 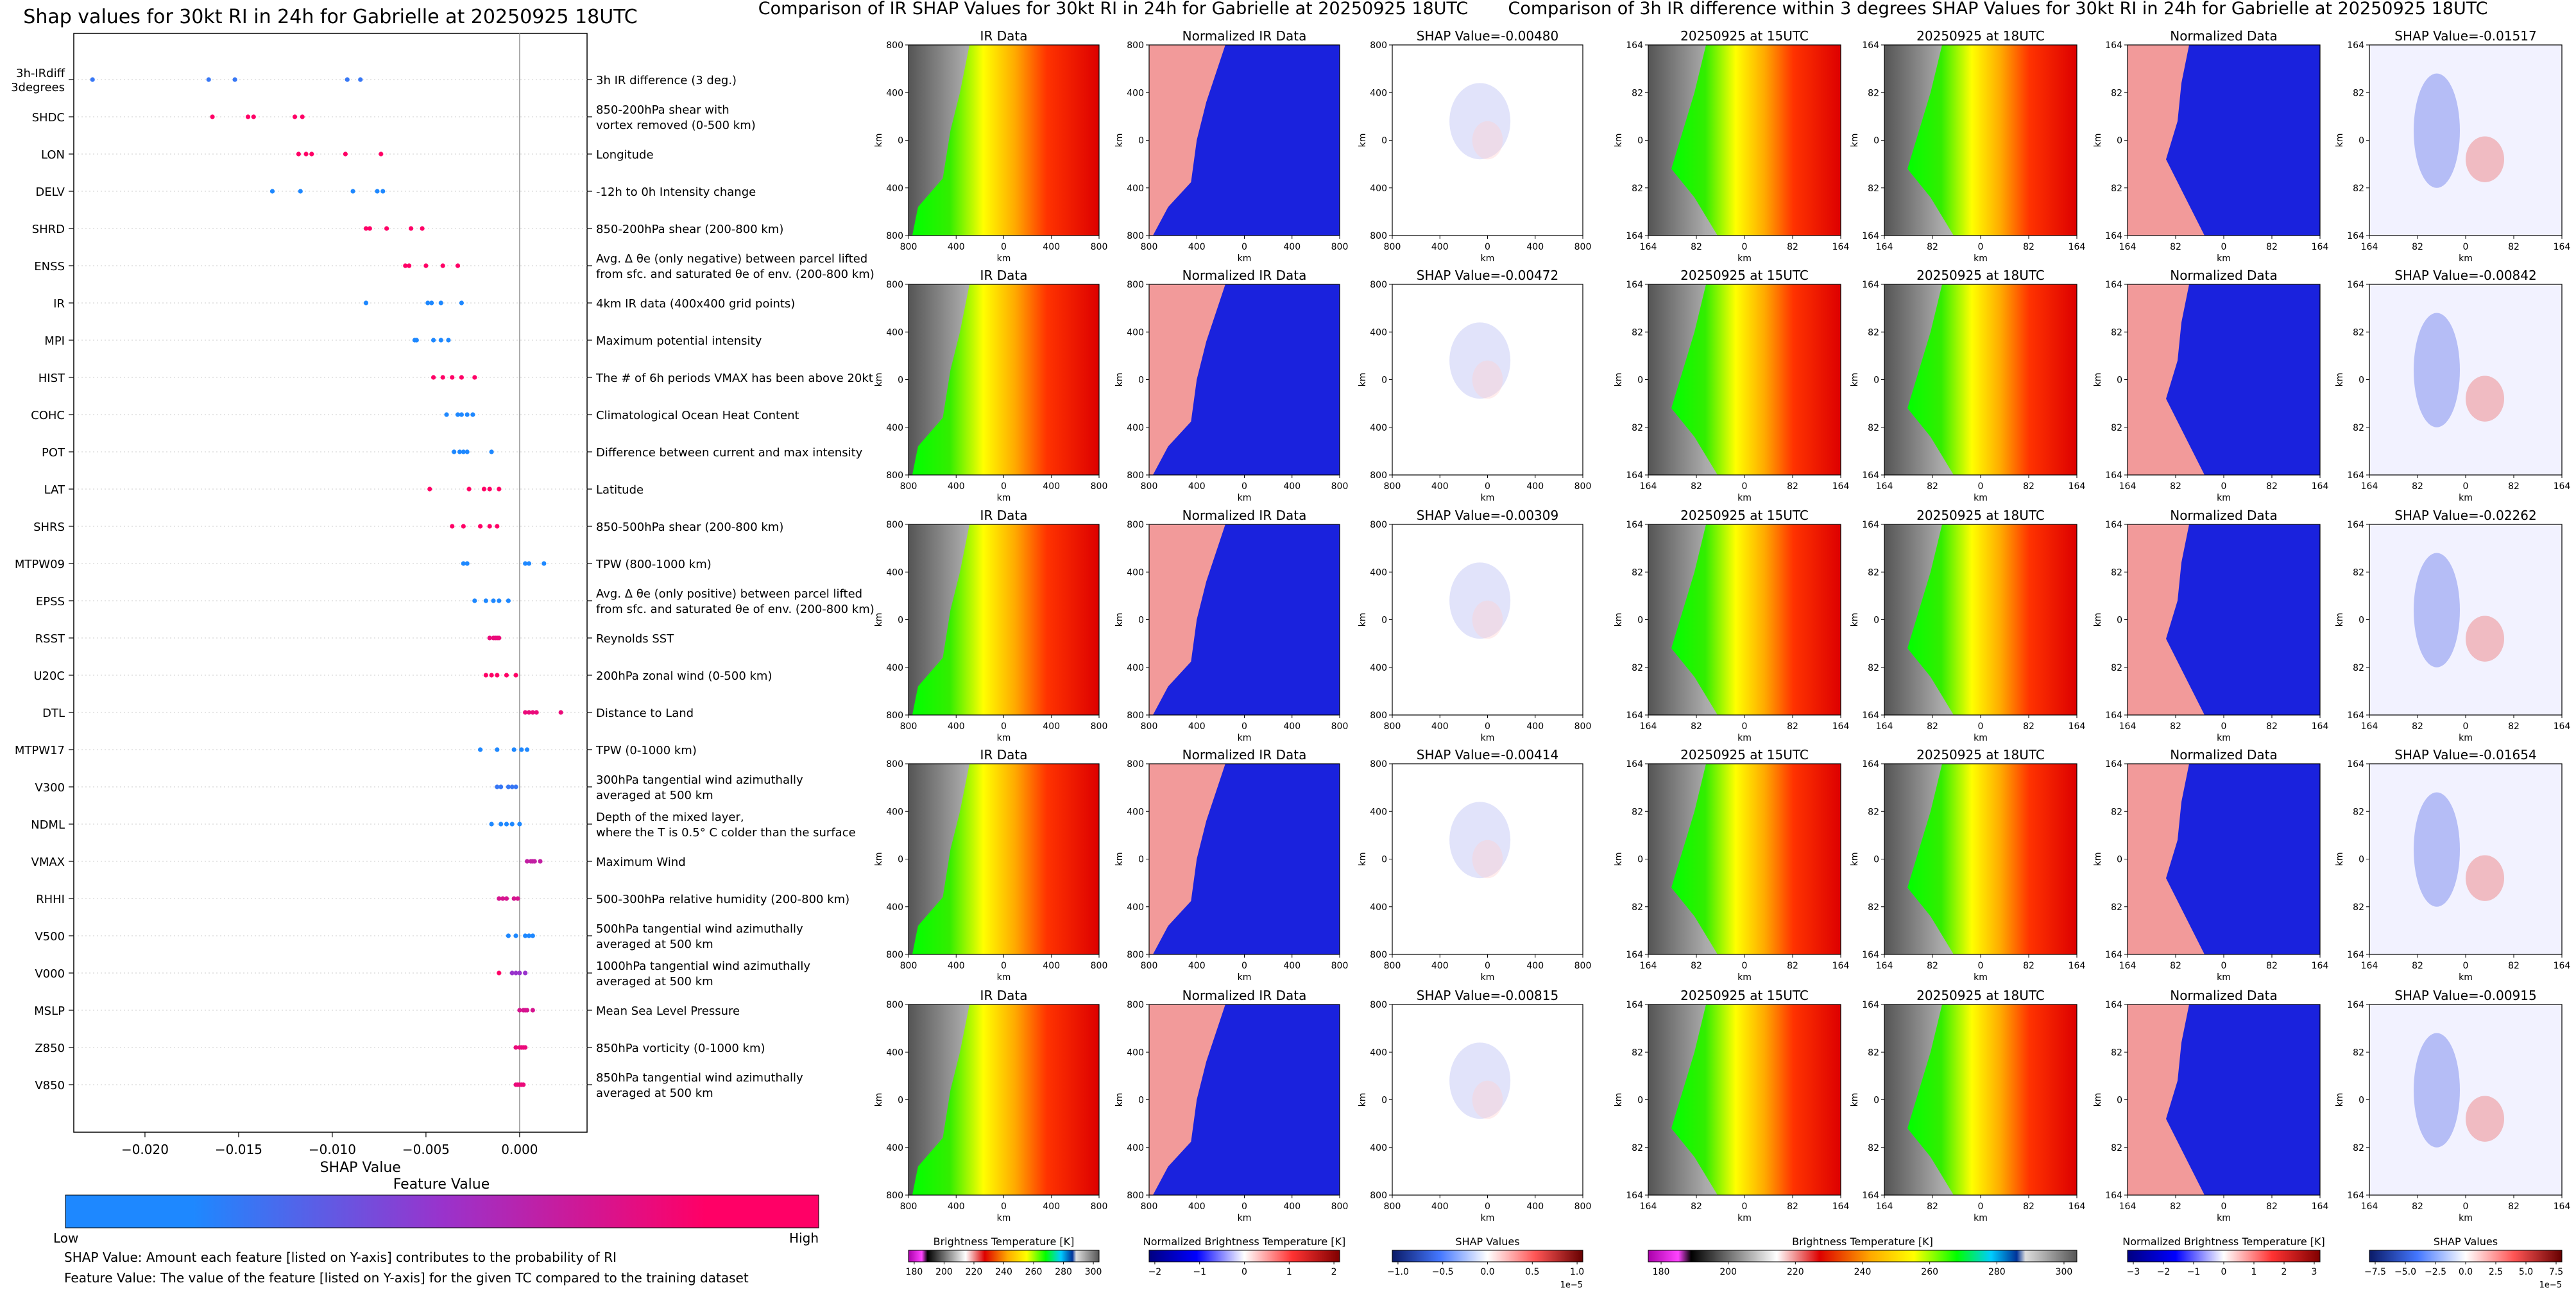 What do you see at coordinates (2465, 754) in the screenshot?
I see `panel-title: SHAP Value=-0.01654` at bounding box center [2465, 754].